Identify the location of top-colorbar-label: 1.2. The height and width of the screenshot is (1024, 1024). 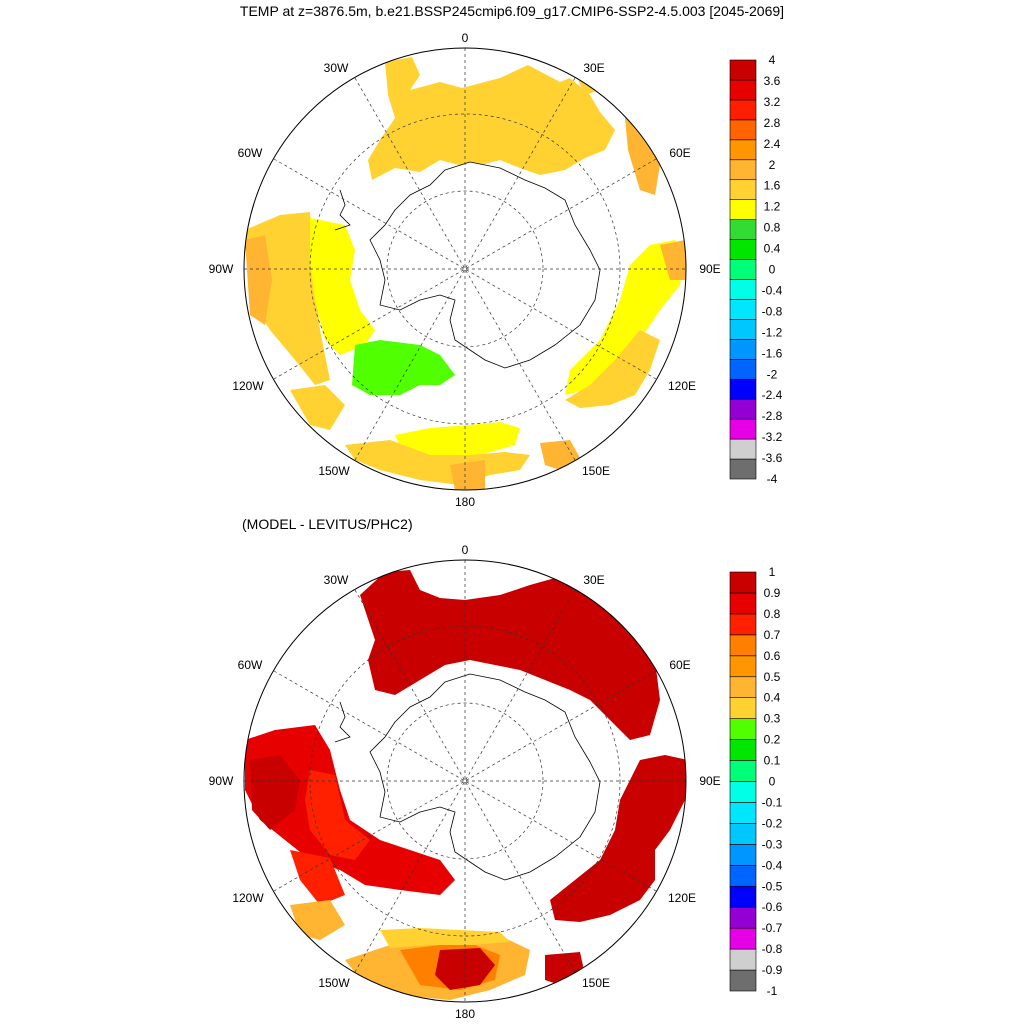
(772, 207).